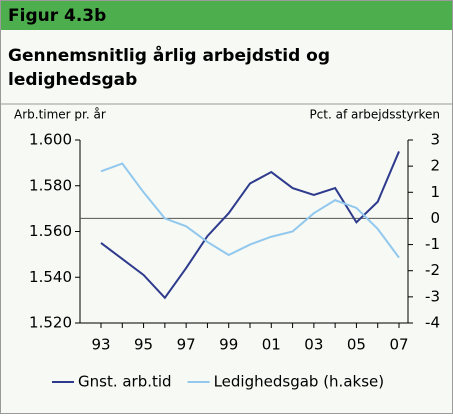 This screenshot has height=418, width=453. What do you see at coordinates (432, 270) in the screenshot?
I see `y2-tick-label: -2` at bounding box center [432, 270].